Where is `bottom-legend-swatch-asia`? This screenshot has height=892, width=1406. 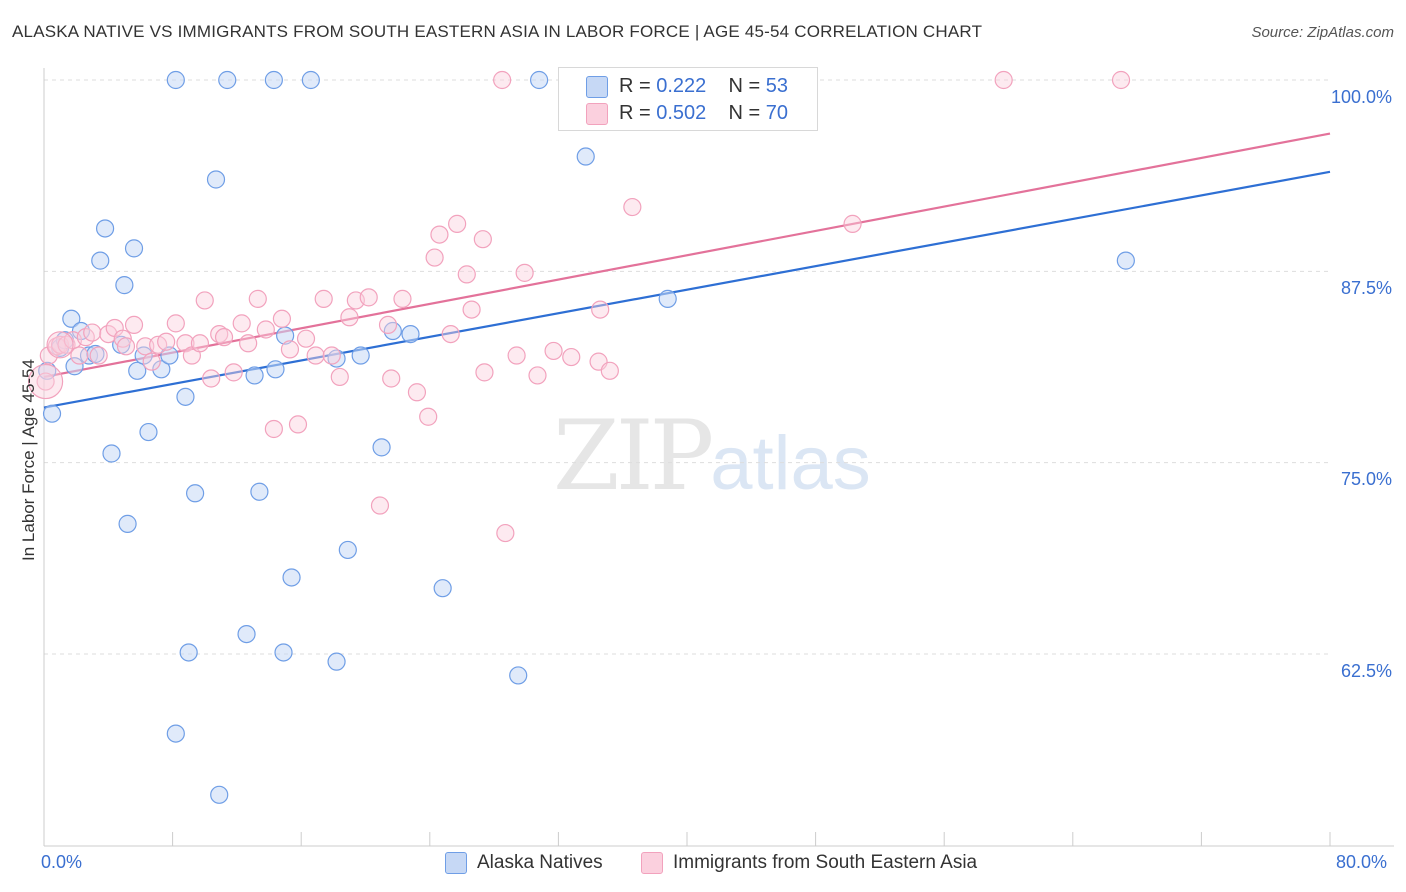
bottom-legend-swatch-asia is located at coordinates (652, 863).